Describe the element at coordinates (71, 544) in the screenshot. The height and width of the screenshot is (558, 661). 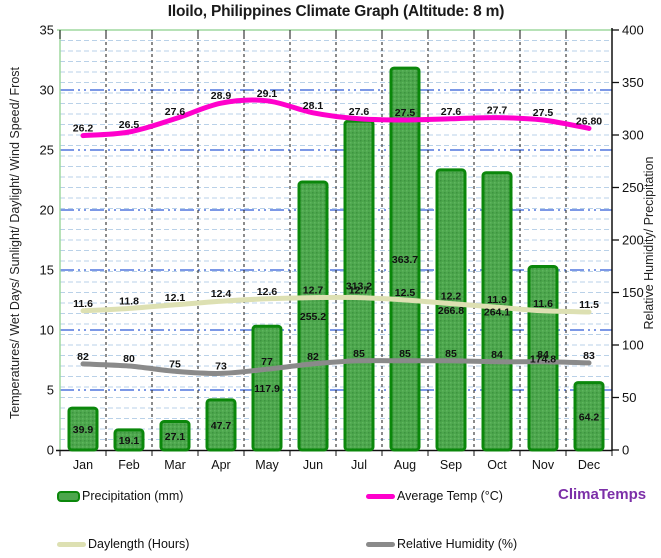
I see `daylength-swatch-icon` at that location.